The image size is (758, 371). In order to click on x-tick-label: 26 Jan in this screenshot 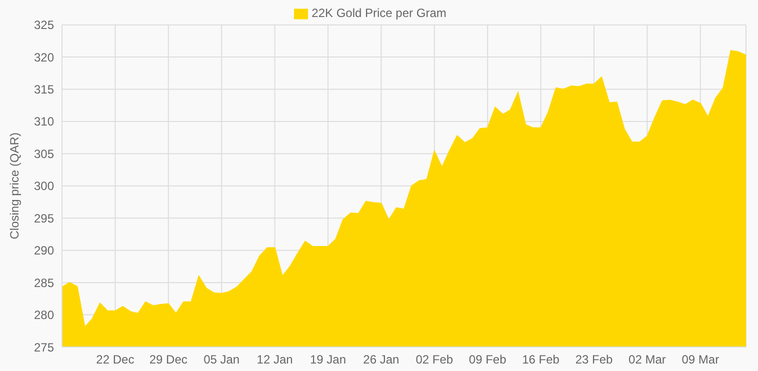, I will do `click(381, 359)`.